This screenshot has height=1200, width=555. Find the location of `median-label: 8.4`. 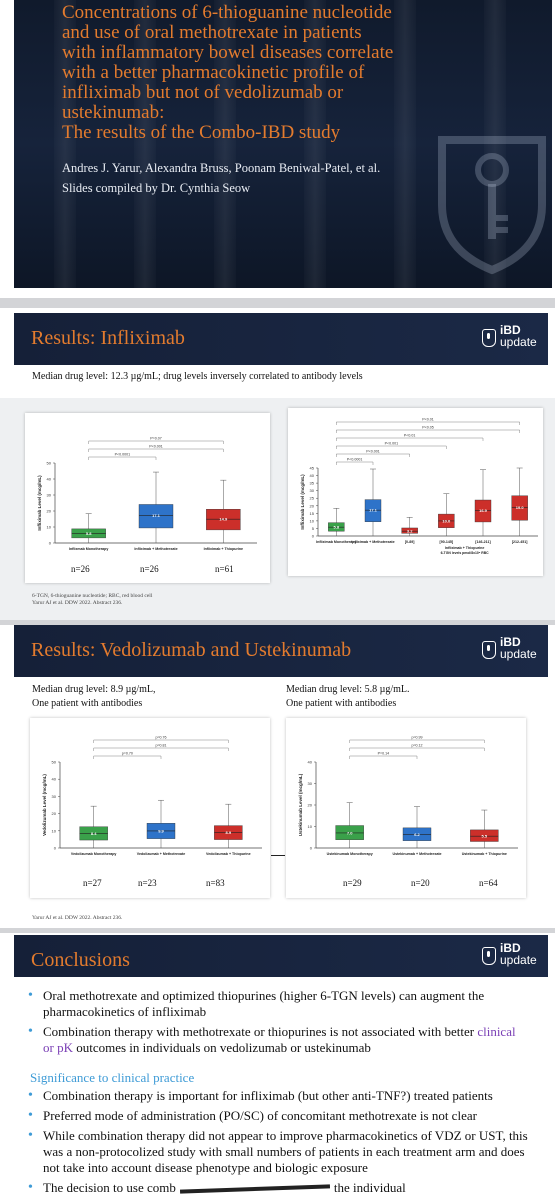

median-label: 8.4 is located at coordinates (94, 833).